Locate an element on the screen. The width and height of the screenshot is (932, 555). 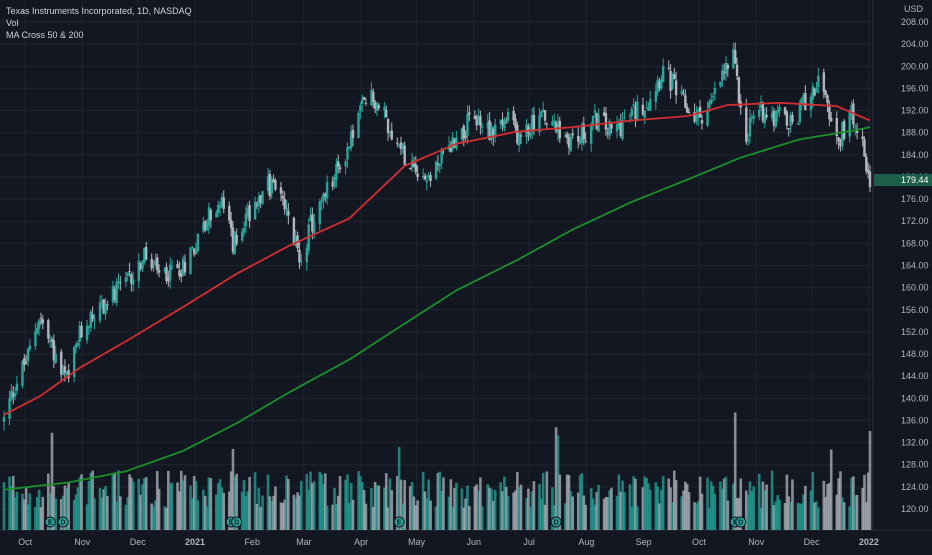
volume-indicator-label: Vol is located at coordinates (12, 23).